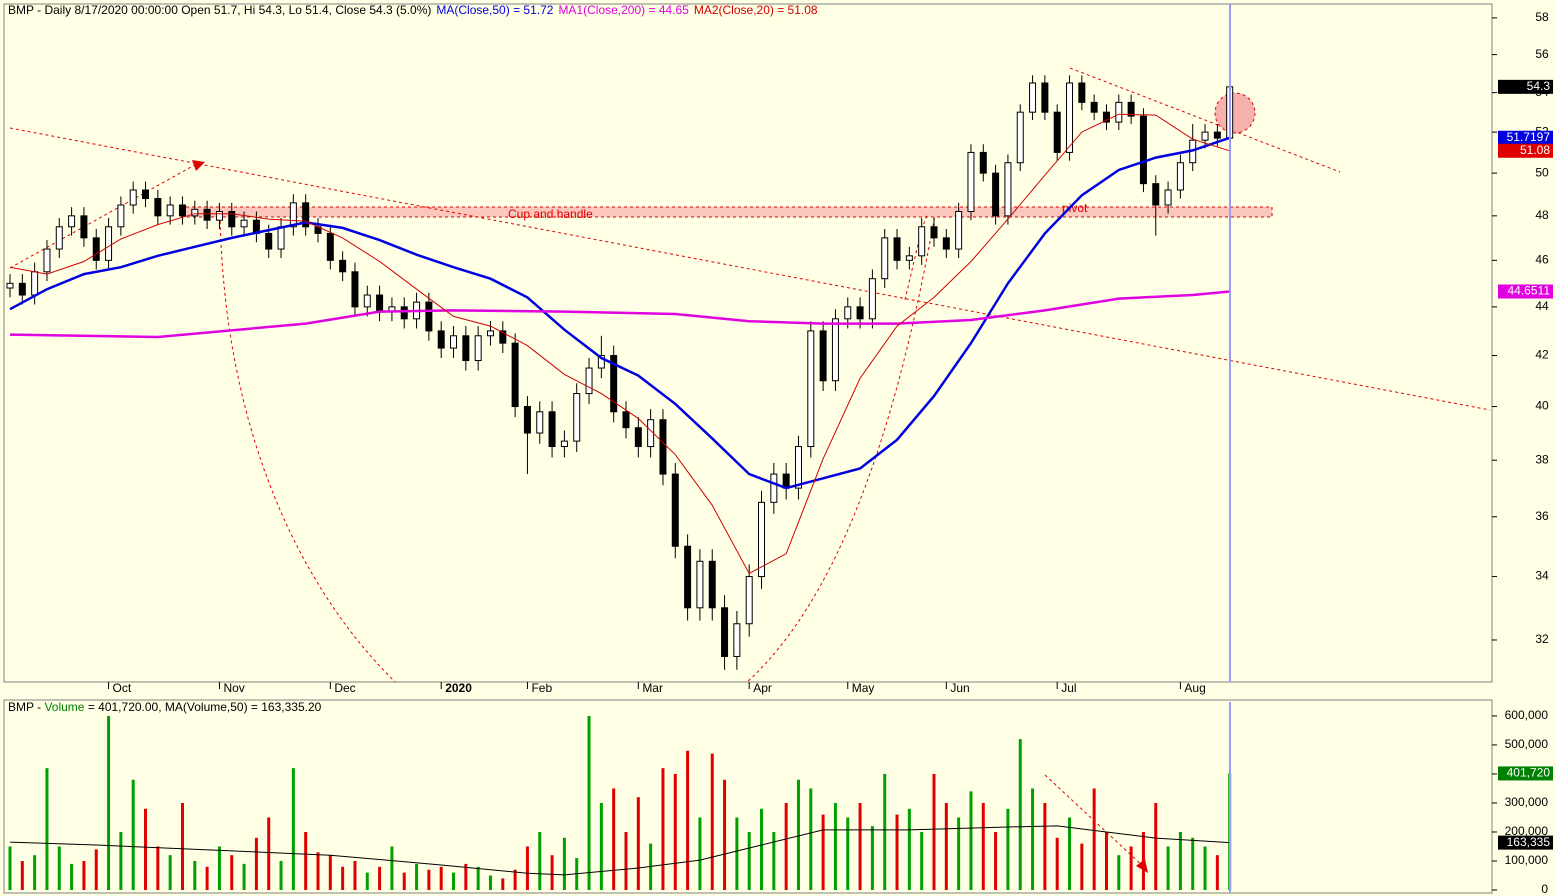 The height and width of the screenshot is (896, 1555). Describe the element at coordinates (1542, 516) in the screenshot. I see `y-tick-label: 36` at that location.